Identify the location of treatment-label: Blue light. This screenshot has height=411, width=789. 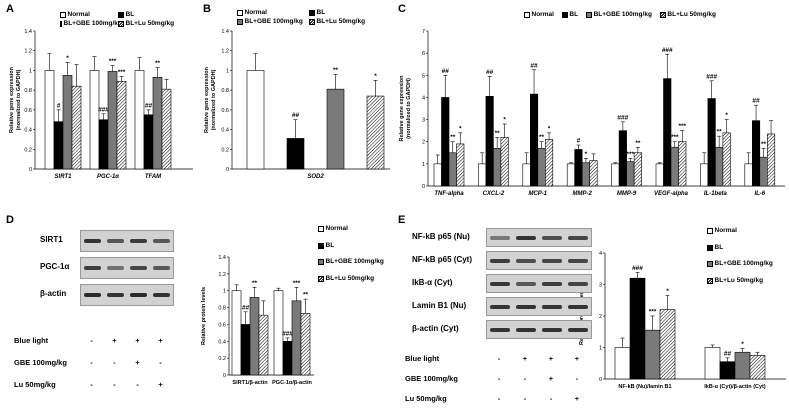
(422, 358).